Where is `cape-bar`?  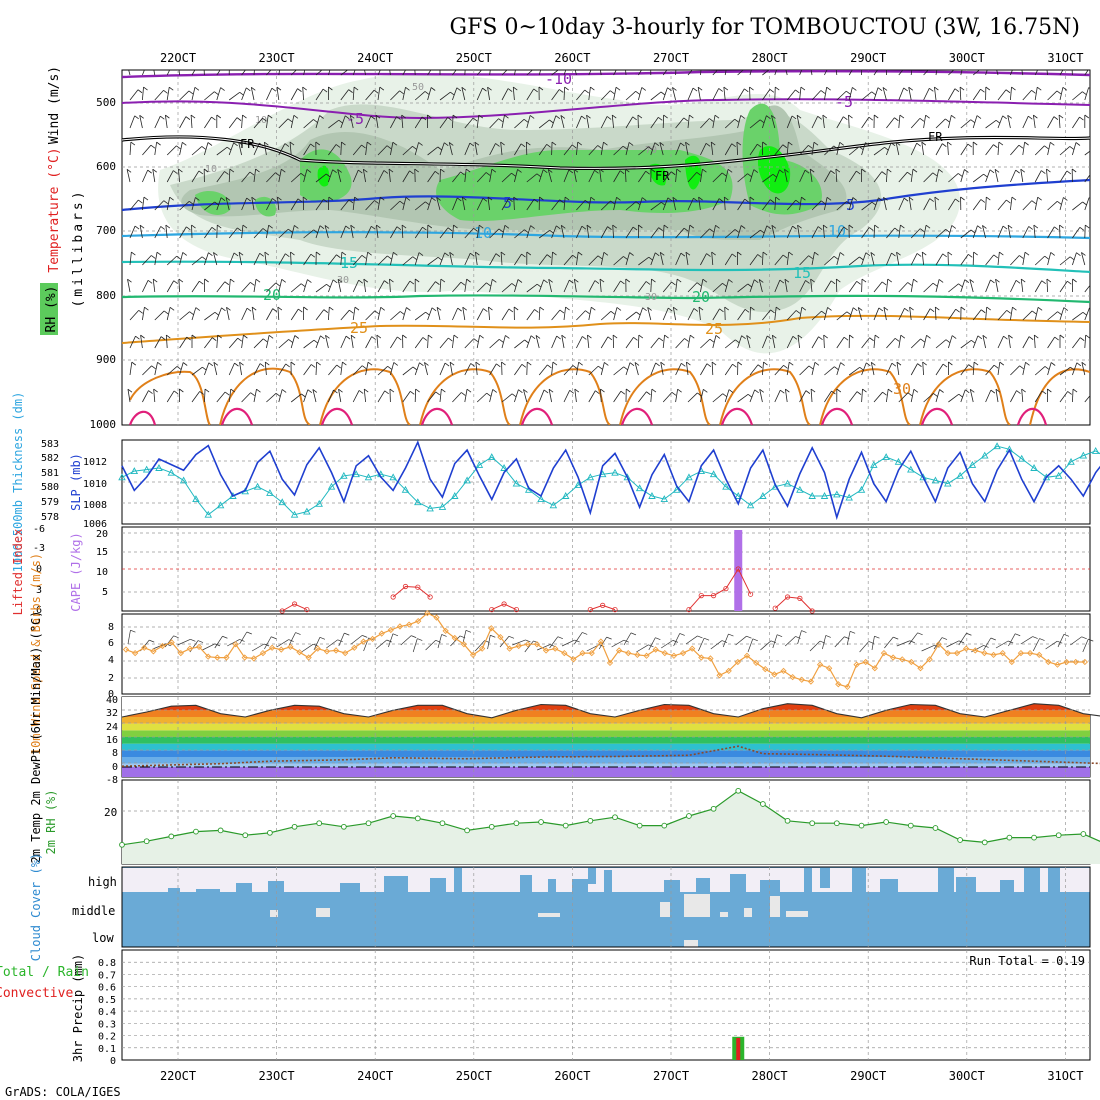 cape-bar is located at coordinates (738, 570).